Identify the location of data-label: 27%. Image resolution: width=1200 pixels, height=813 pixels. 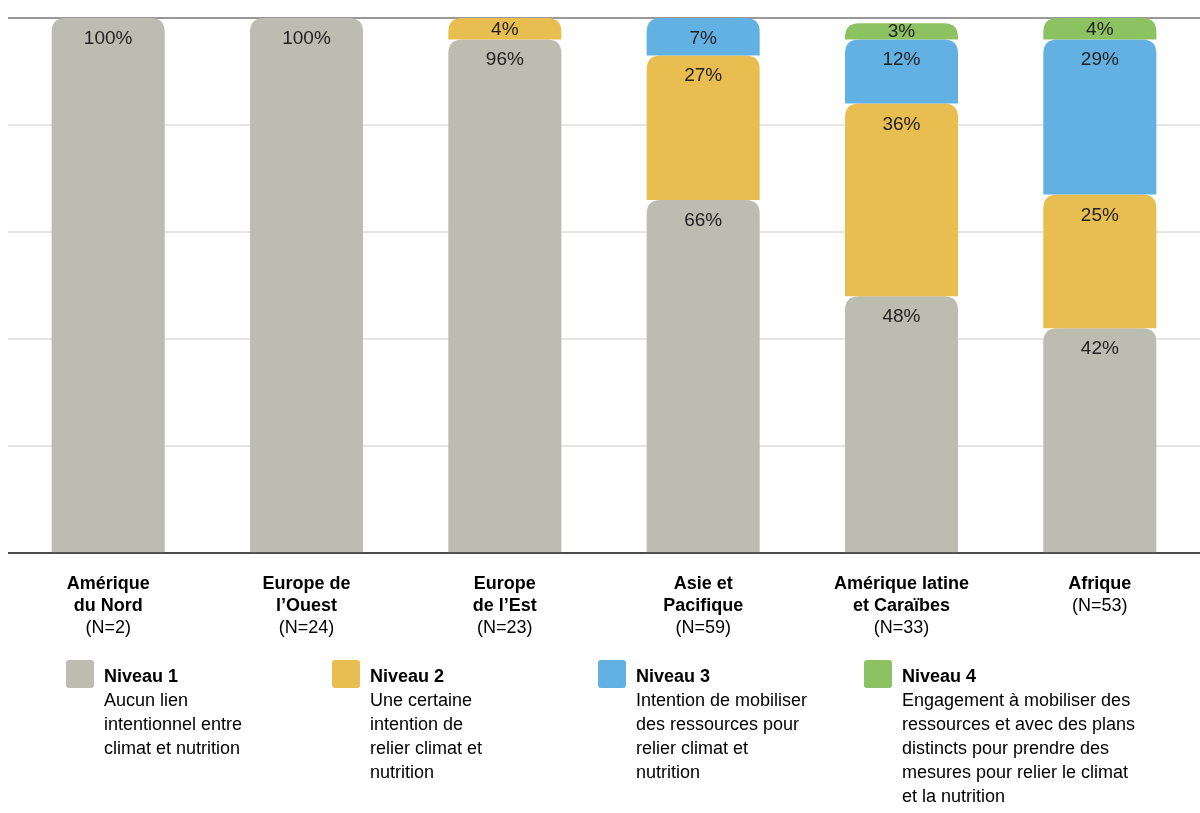
(703, 75).